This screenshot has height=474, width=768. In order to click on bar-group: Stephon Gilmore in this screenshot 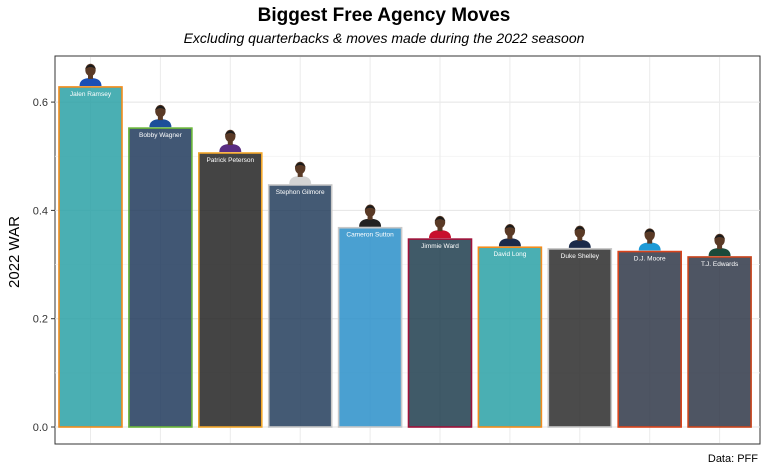, I will do `click(300, 294)`.